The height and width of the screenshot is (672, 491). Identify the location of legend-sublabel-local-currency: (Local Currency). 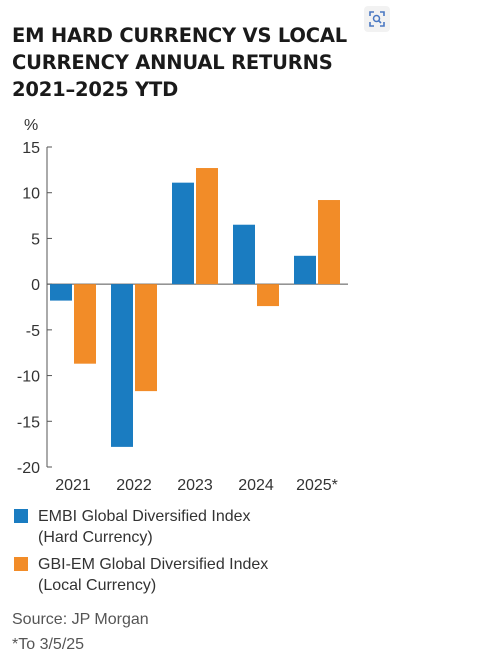
(97, 585).